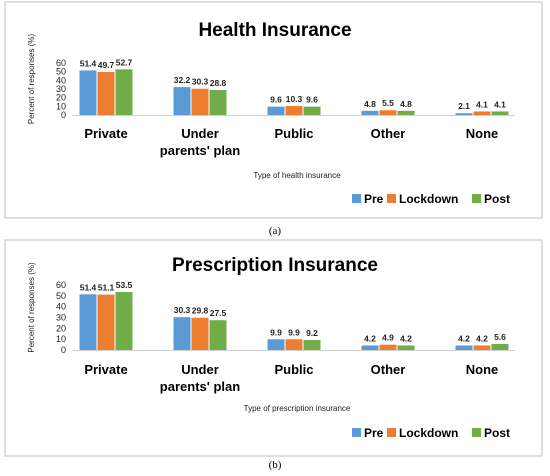 This screenshot has width=550, height=476. I want to click on data-label: 10.3, so click(294, 99).